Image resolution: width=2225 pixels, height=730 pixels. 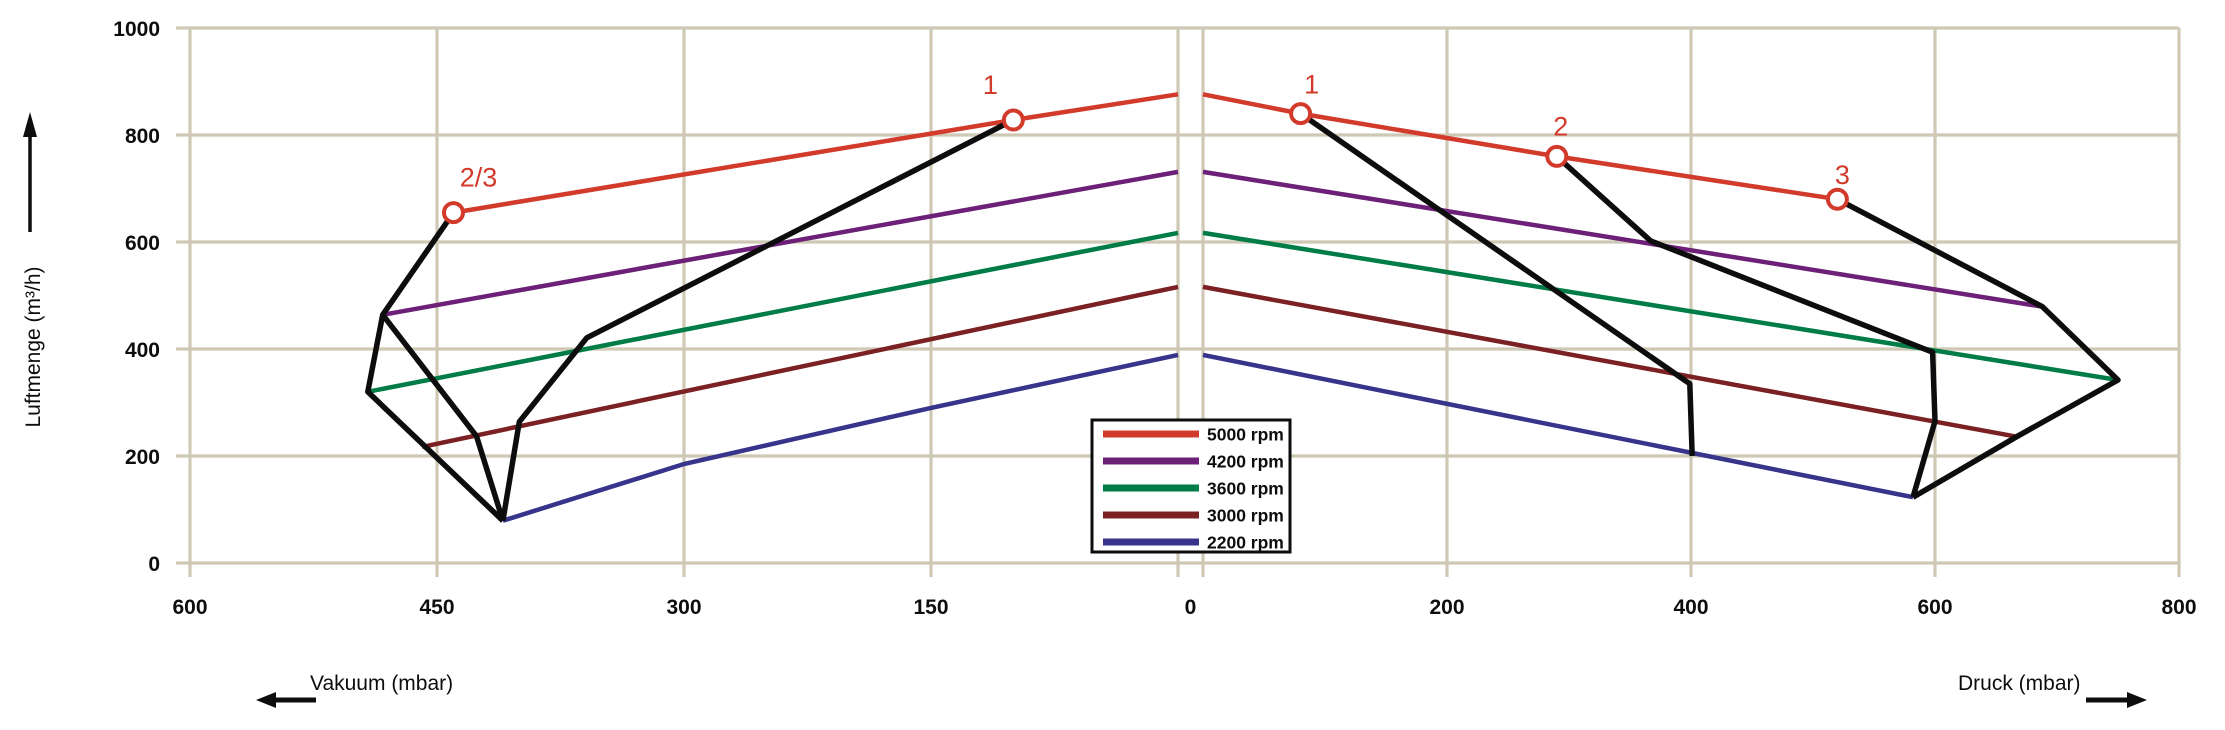 What do you see at coordinates (2178, 607) in the screenshot?
I see `x-tick-label-druck: 800` at bounding box center [2178, 607].